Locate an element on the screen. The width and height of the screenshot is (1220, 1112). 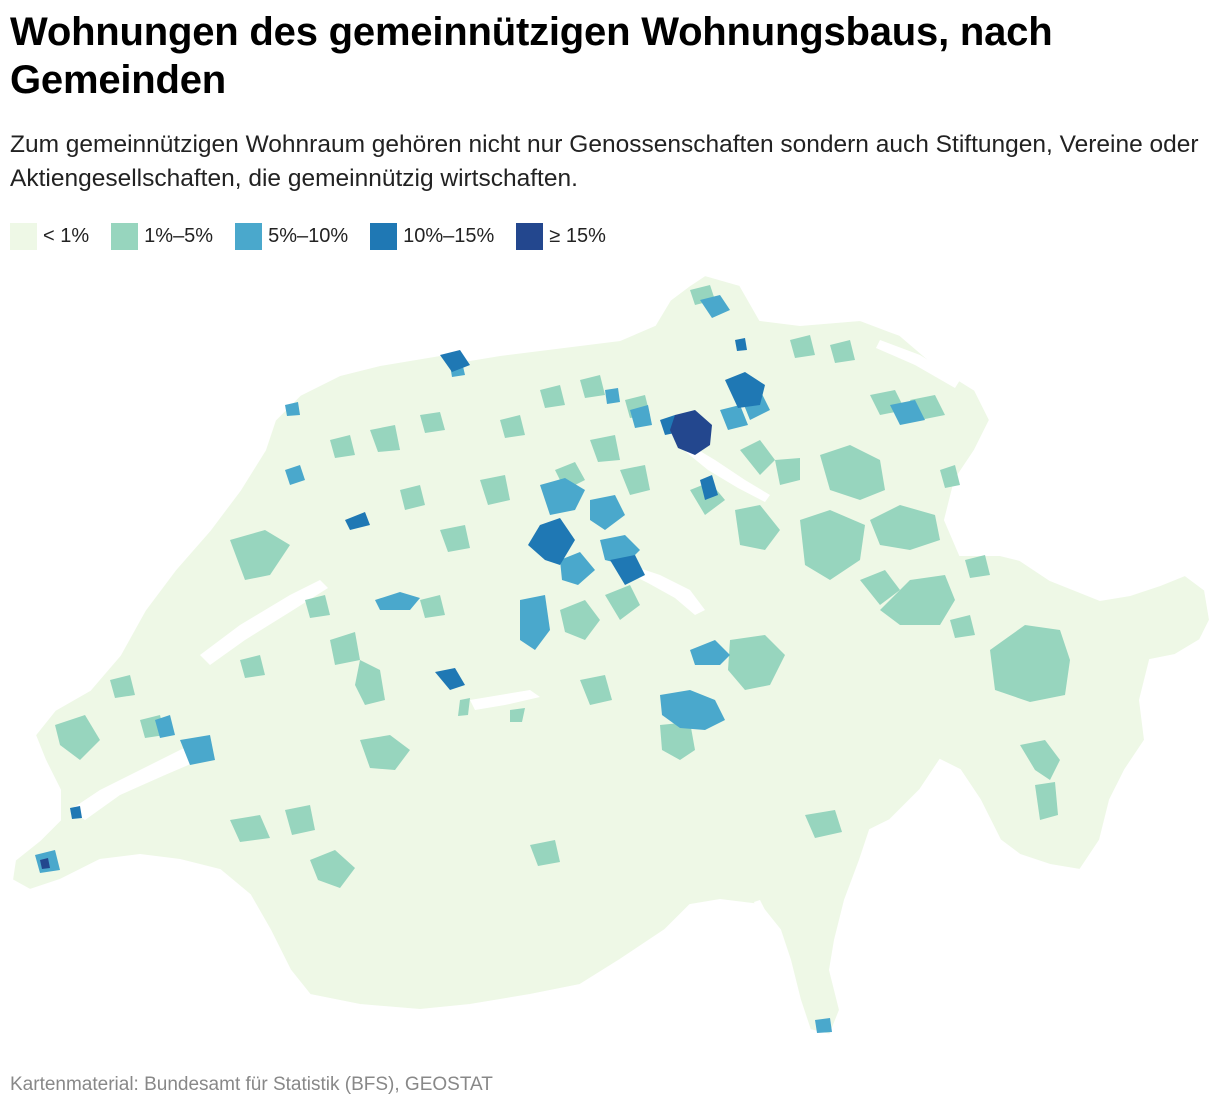
legend-label: 10%–15% is located at coordinates (449, 235).